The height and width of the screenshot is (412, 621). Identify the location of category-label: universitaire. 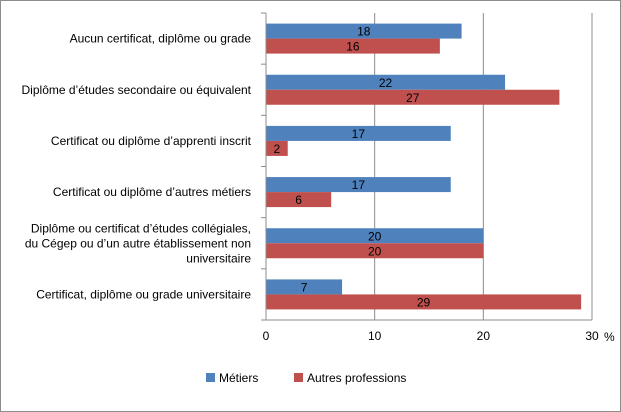
(218, 258).